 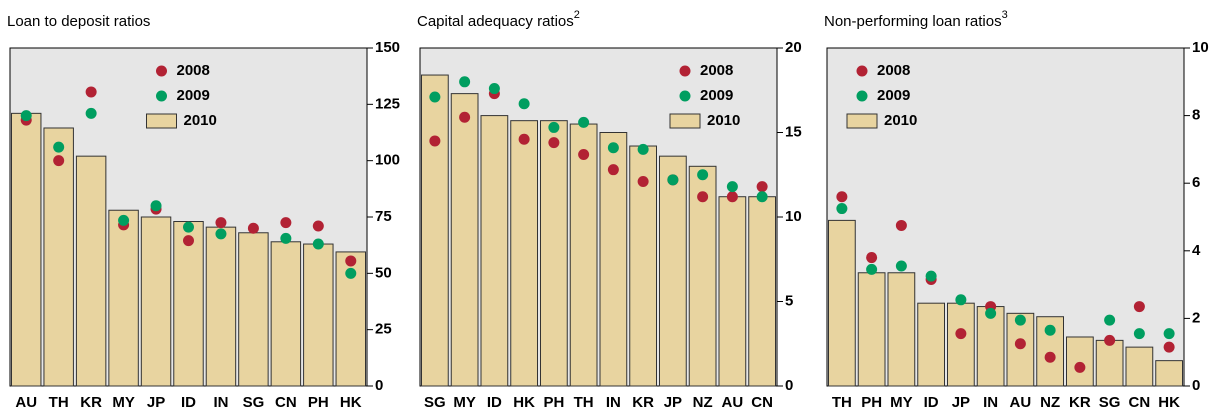 I want to click on y-tick-label: 20, so click(x=793, y=47).